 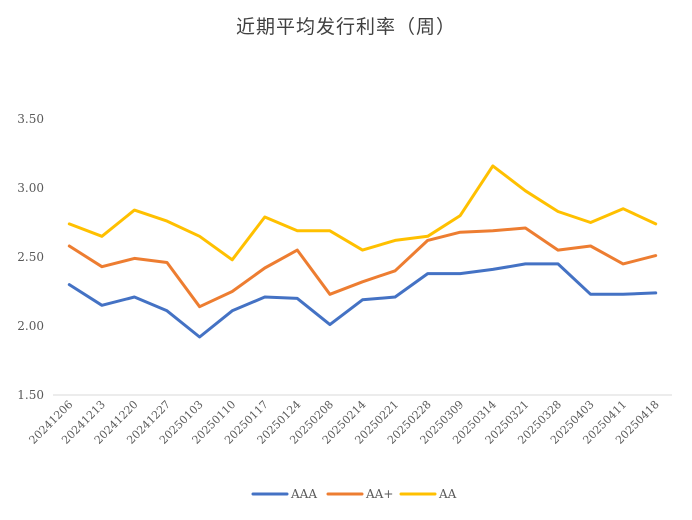 I want to click on series-line-aa-plus, so click(x=362, y=267).